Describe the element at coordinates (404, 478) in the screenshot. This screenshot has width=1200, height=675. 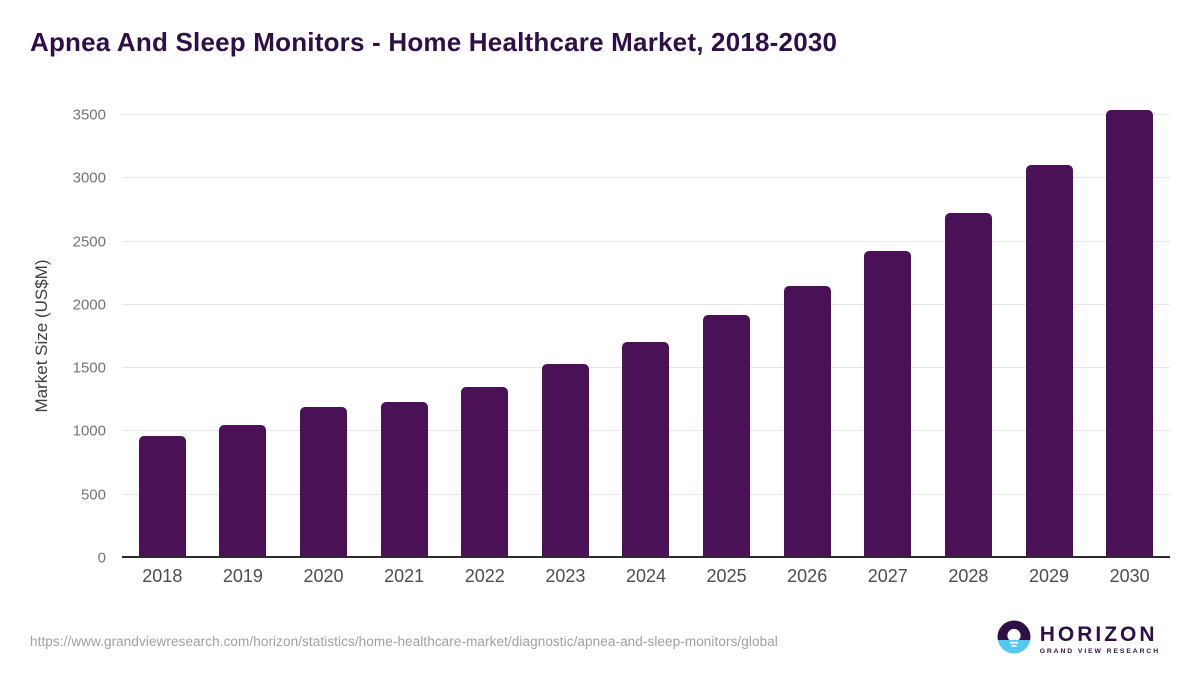
I see `bar-2021` at that location.